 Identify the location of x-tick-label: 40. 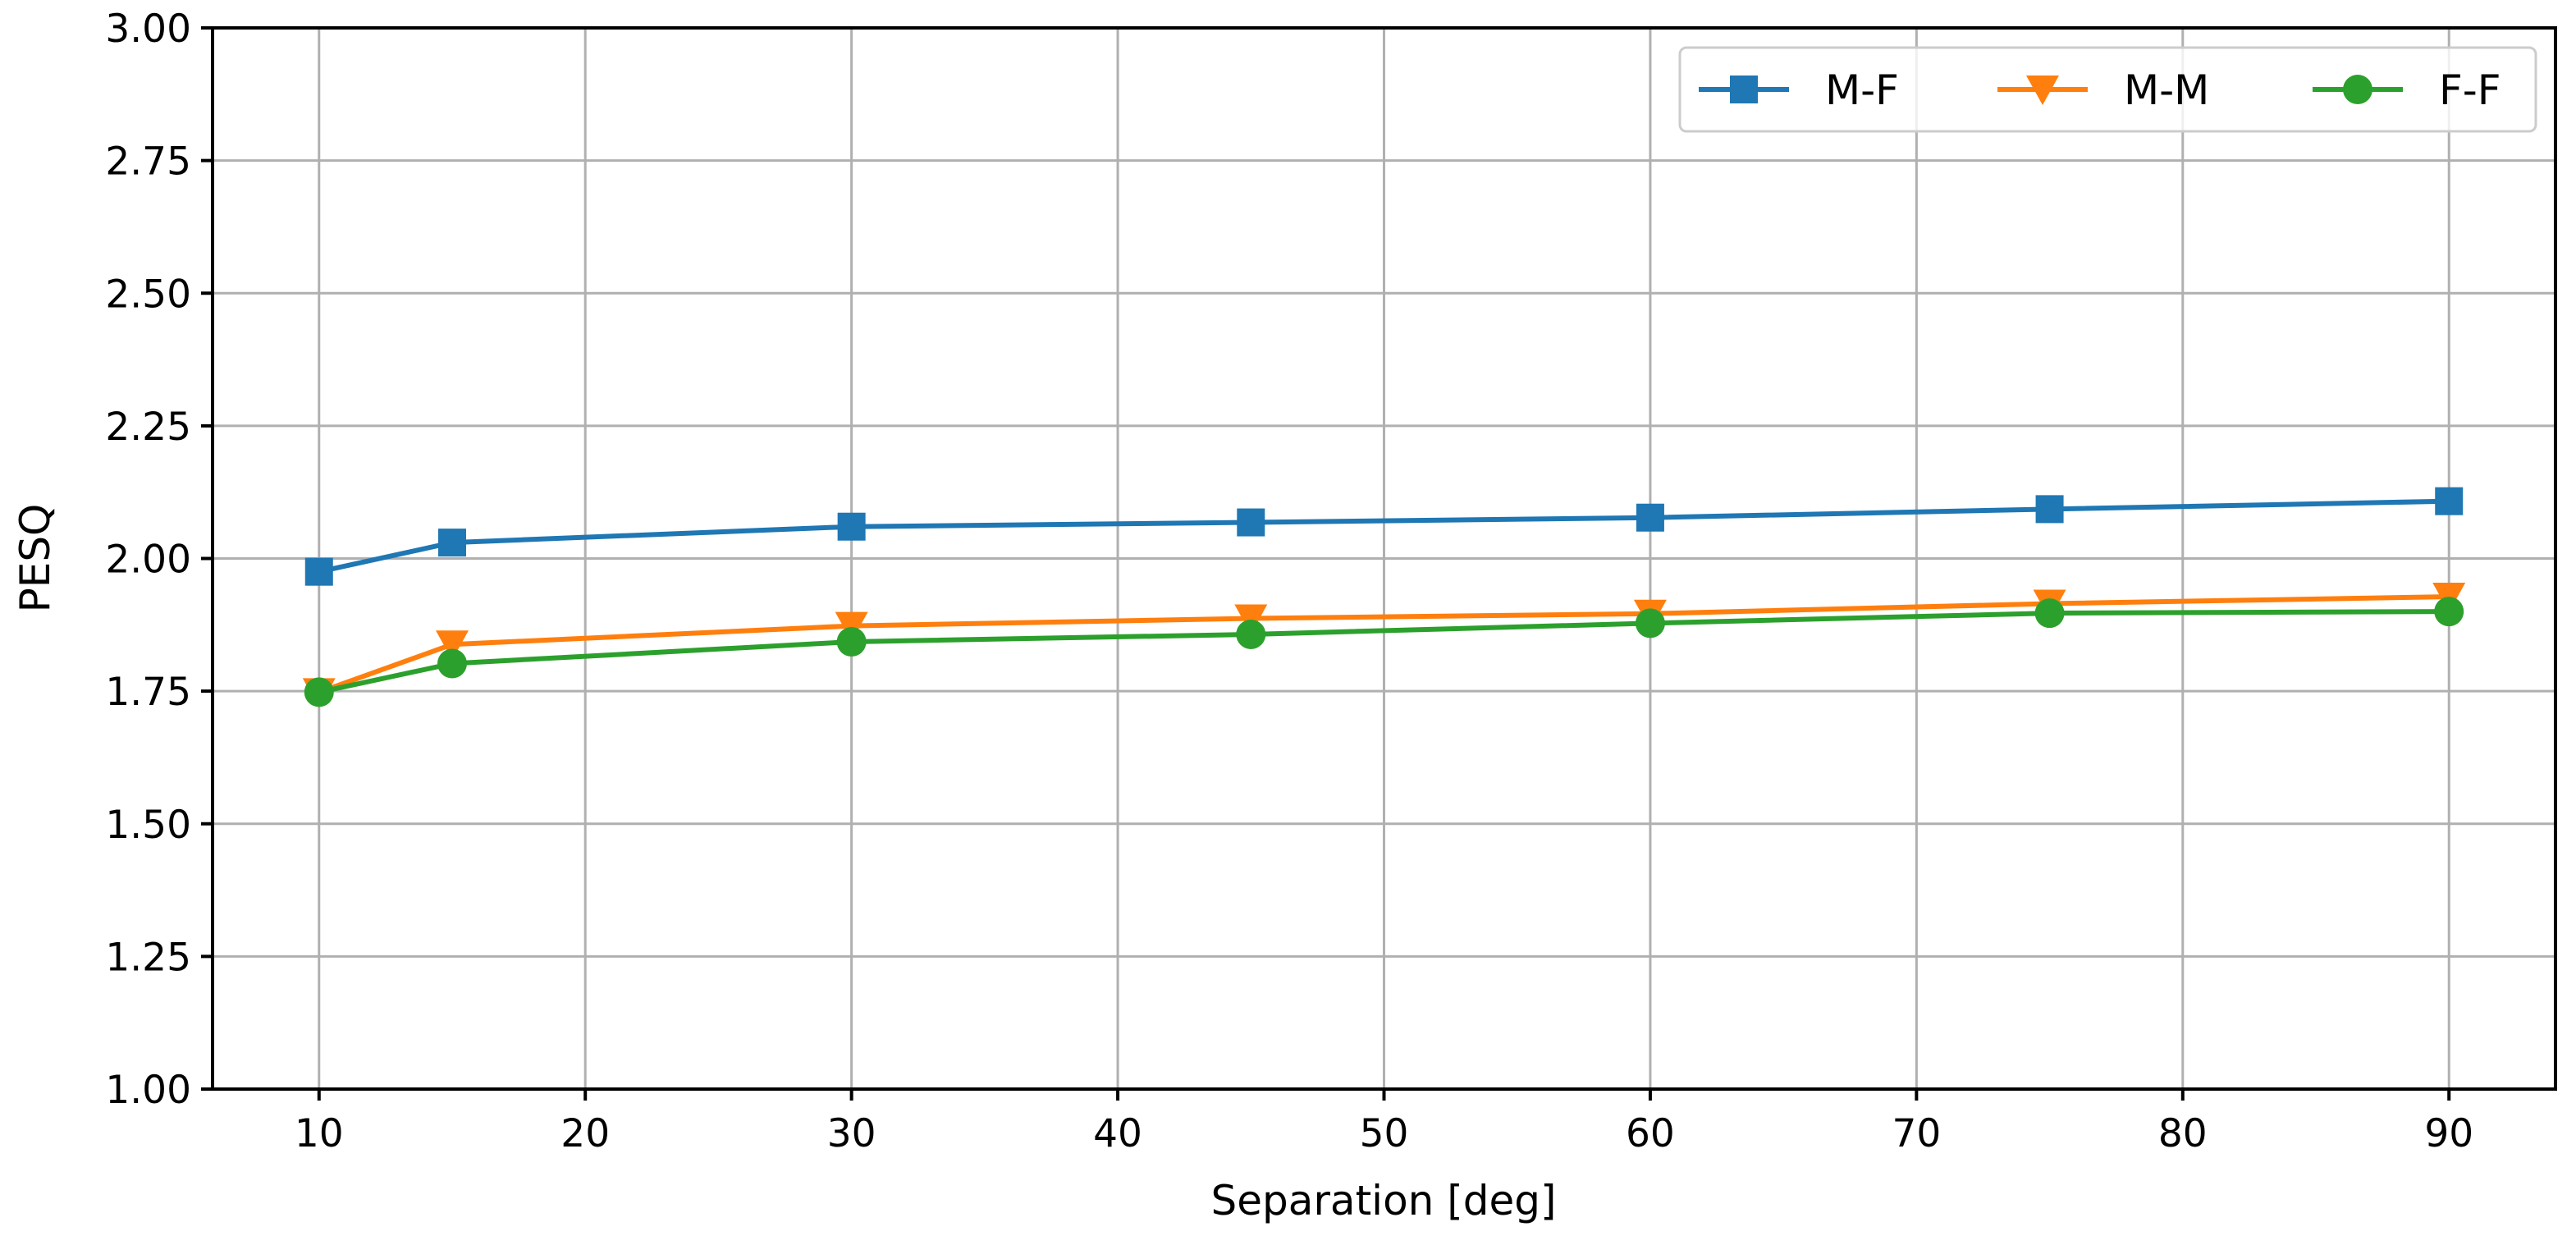
(1117, 1133).